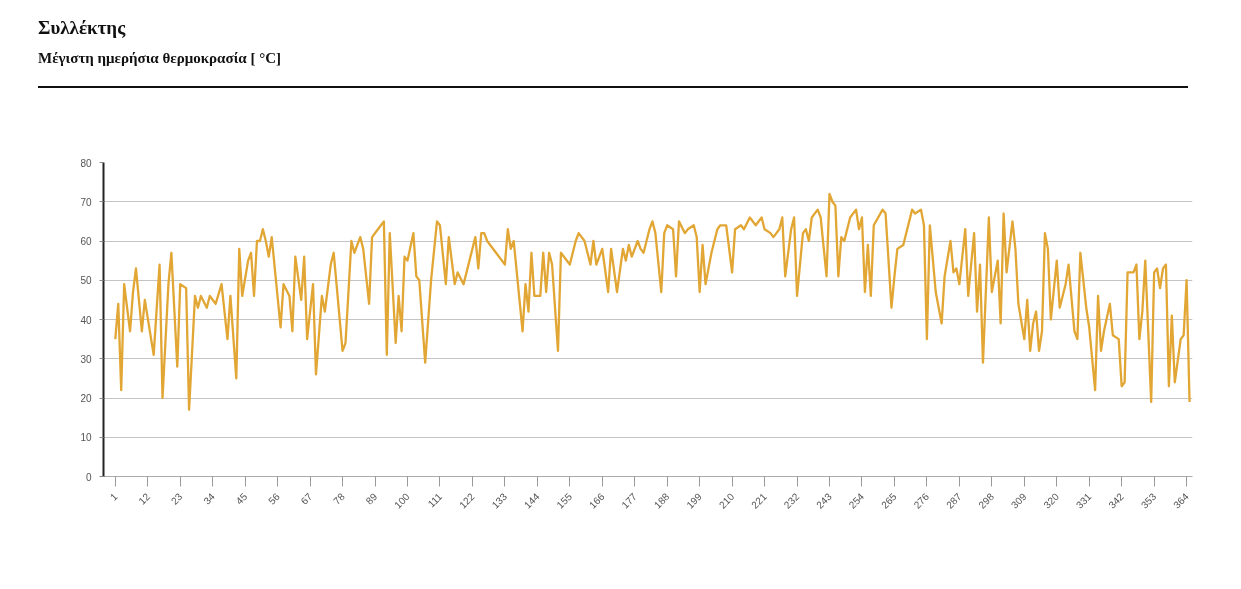  I want to click on y-tick-label: 60, so click(86, 241).